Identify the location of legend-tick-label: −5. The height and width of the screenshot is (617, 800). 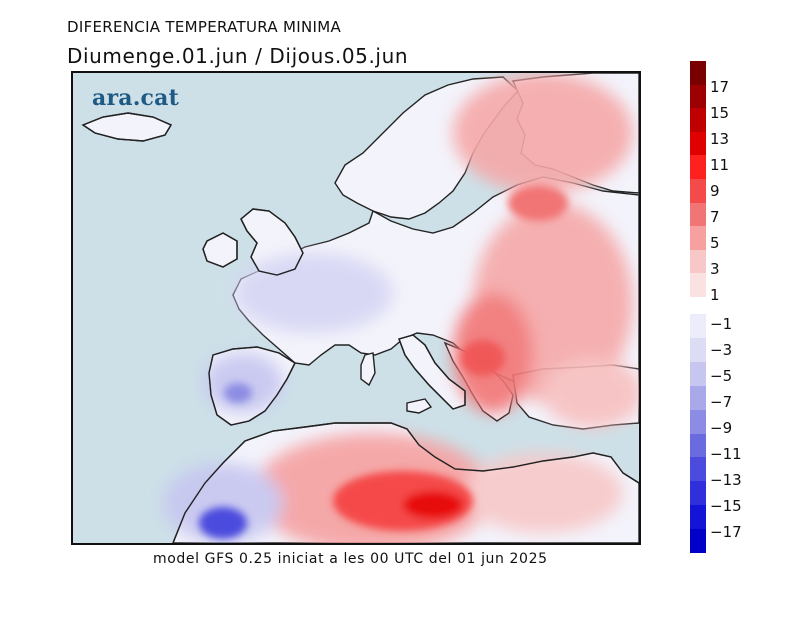
(721, 376).